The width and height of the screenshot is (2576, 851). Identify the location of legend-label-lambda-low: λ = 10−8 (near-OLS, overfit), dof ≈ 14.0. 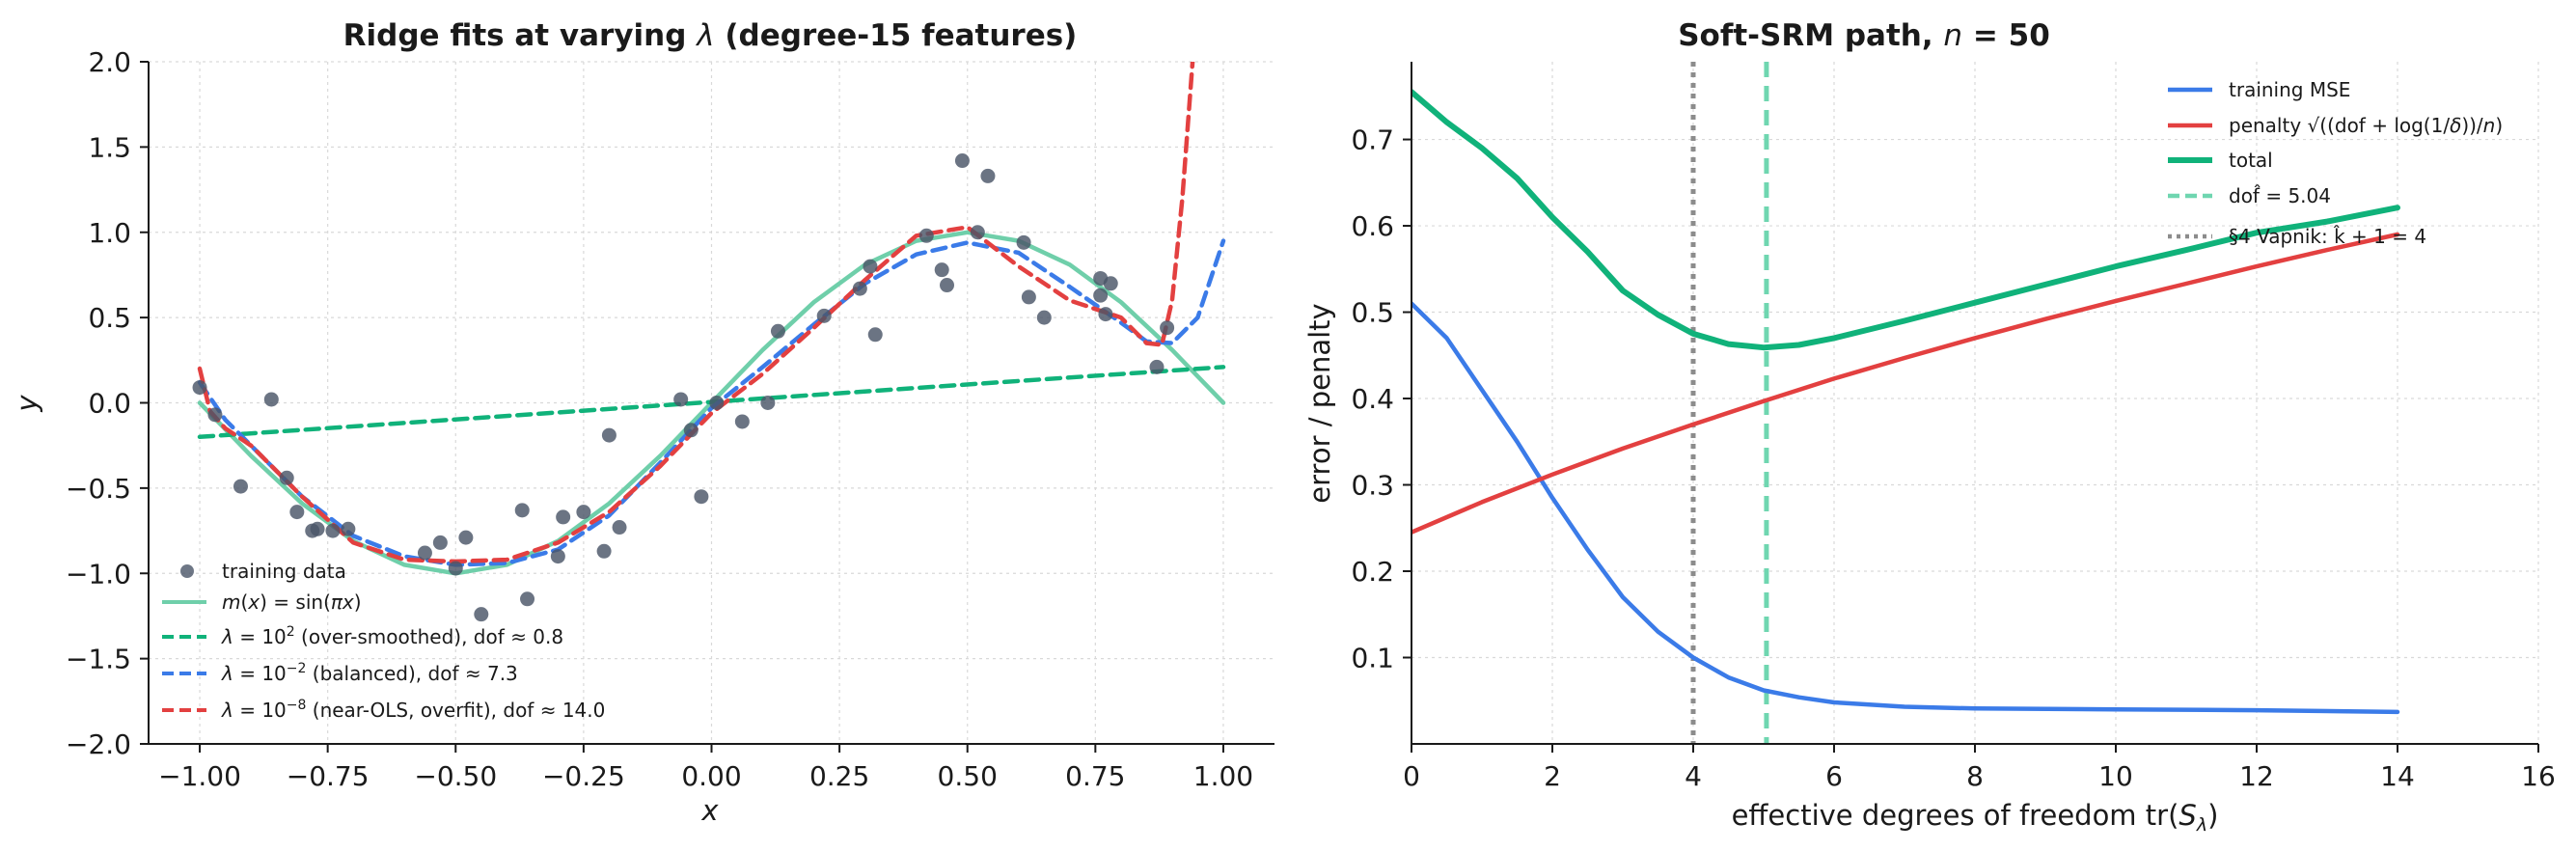
(413, 710).